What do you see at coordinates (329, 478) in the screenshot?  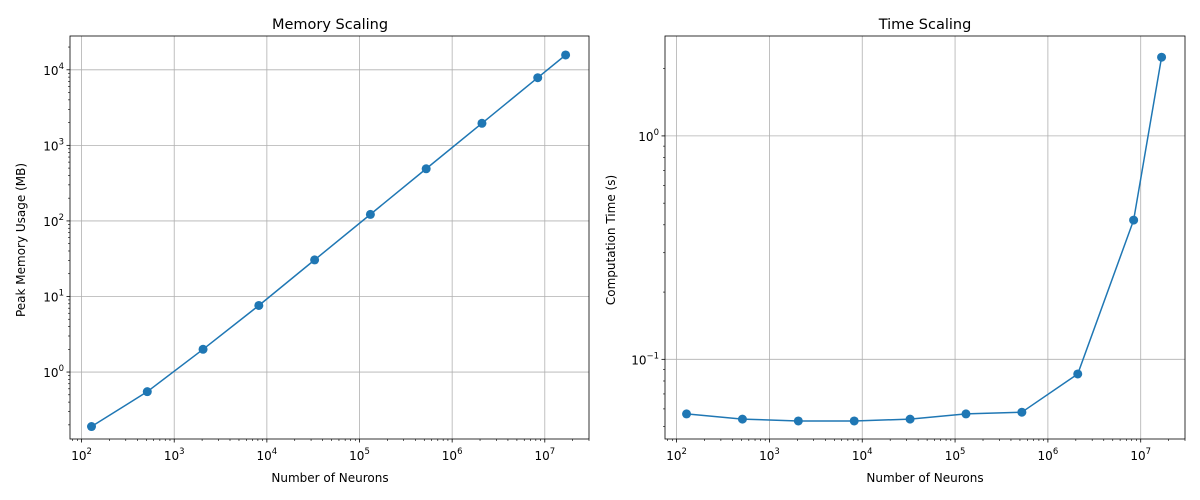 I see `memory-chart-xlabel: Number of Neurons` at bounding box center [329, 478].